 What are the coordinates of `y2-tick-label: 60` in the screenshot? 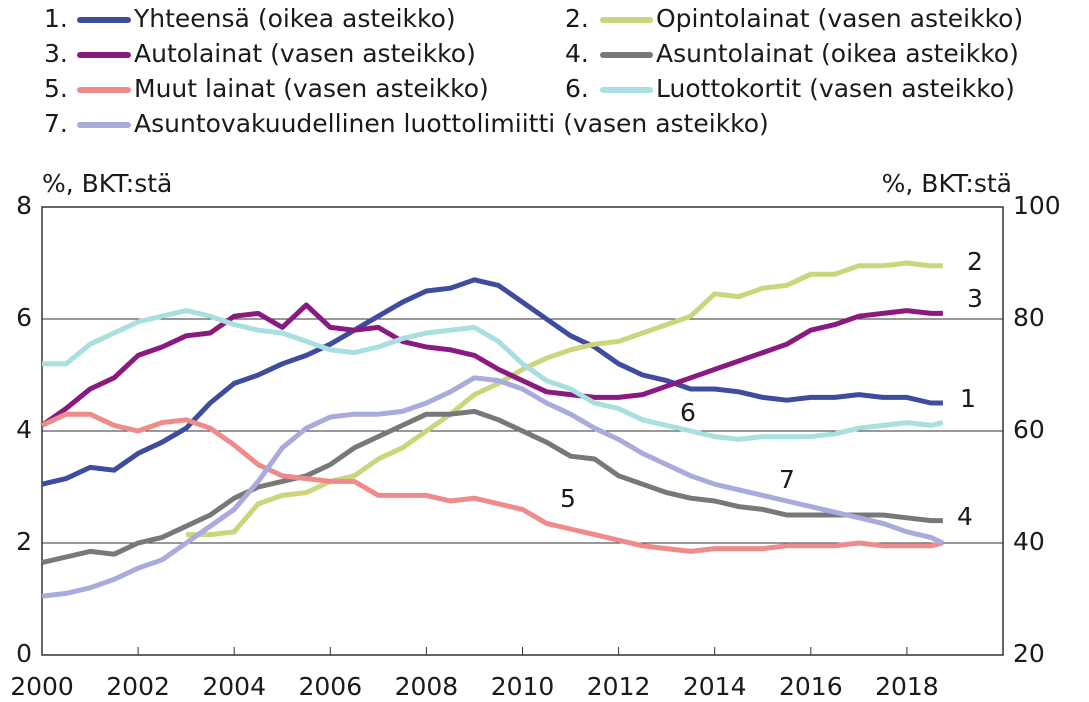 It's located at (1029, 429).